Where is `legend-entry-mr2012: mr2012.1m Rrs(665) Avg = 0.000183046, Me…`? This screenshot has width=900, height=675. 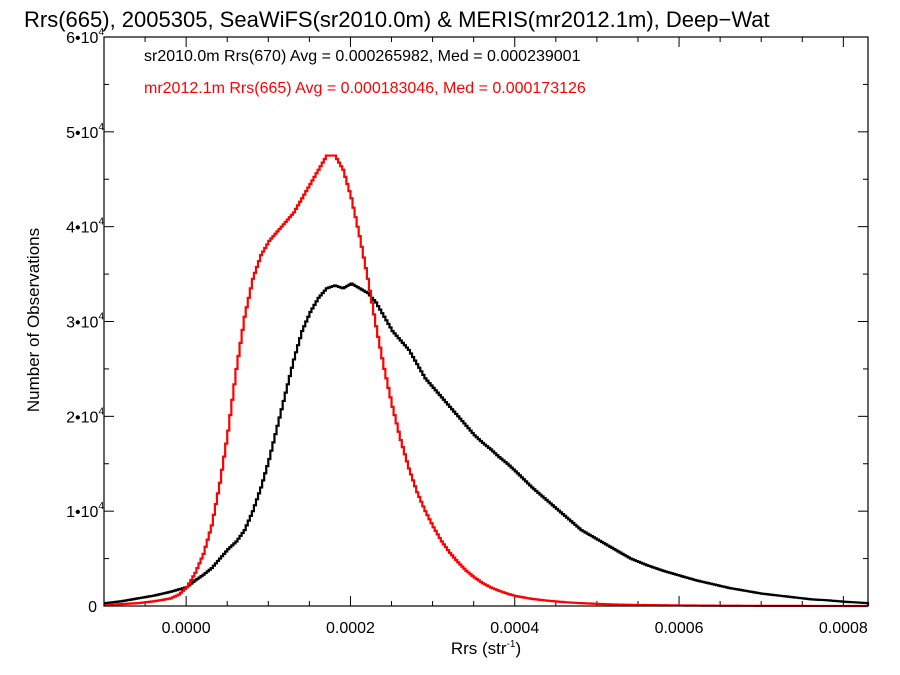
legend-entry-mr2012: mr2012.1m Rrs(665) Avg = 0.000183046, Me… is located at coordinates (365, 88).